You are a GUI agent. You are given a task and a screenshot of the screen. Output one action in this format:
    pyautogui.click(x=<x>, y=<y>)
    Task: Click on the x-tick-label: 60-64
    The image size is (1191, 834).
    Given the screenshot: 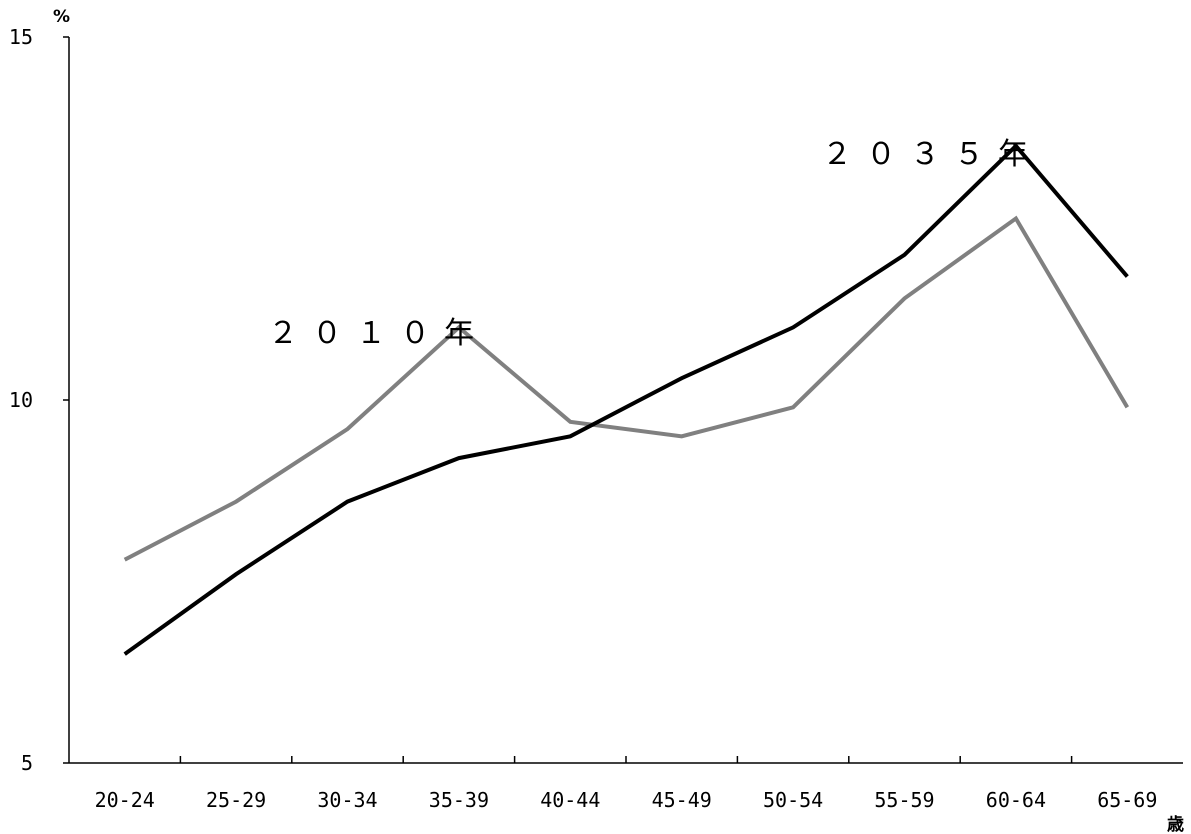 What is the action you would take?
    pyautogui.click(x=1016, y=800)
    